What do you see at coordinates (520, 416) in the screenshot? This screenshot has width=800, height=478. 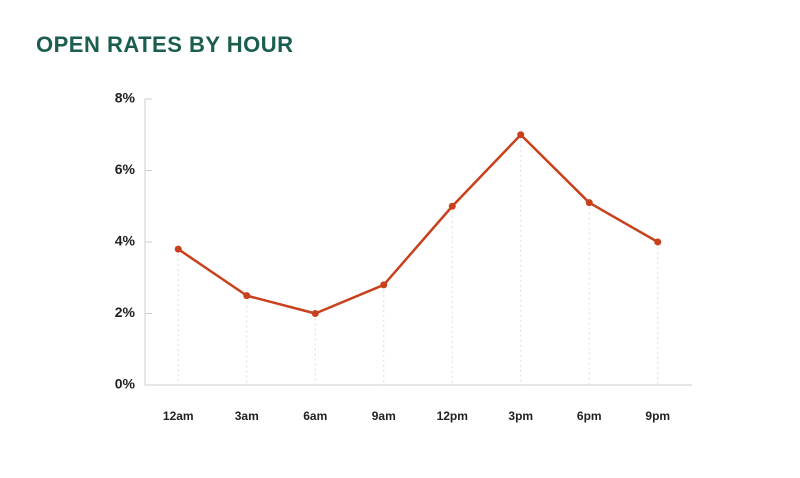 I see `x-tick-label: 3pm` at bounding box center [520, 416].